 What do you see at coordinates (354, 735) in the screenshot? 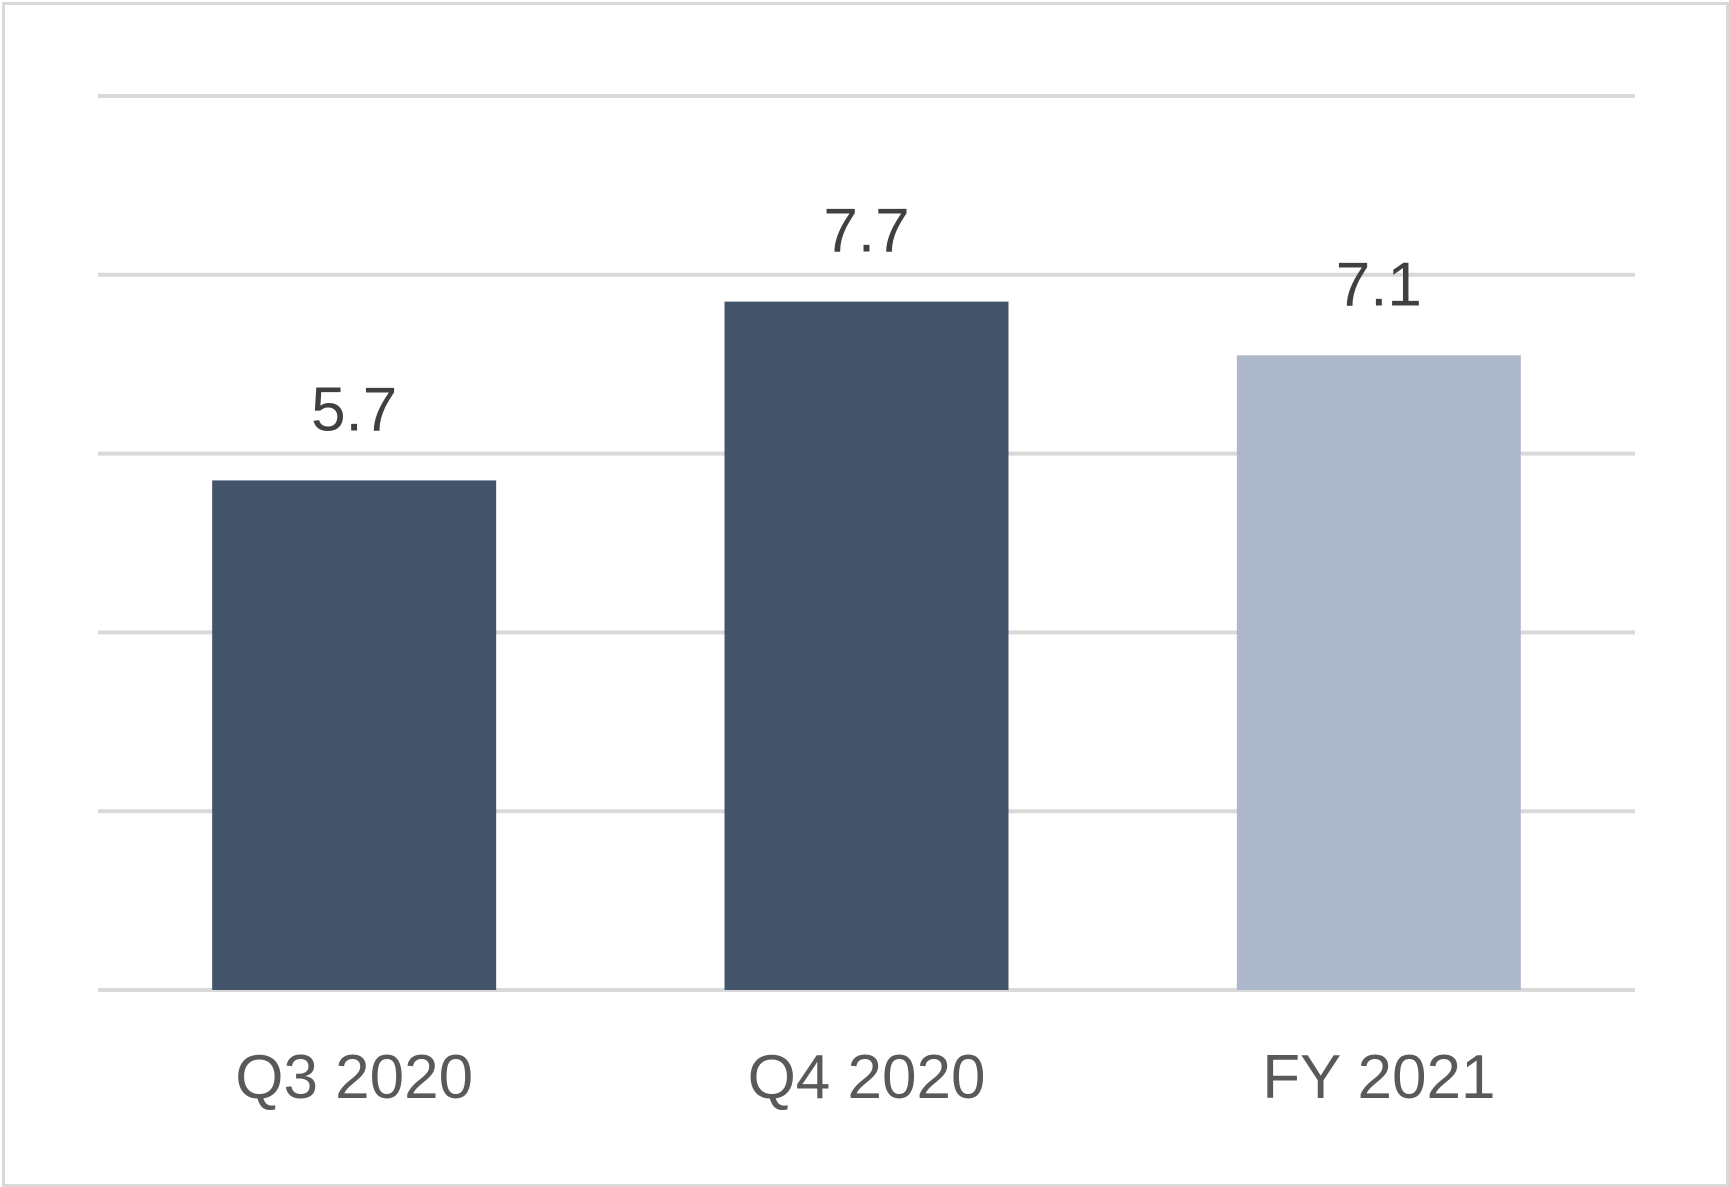
I see `bar-q3-2020` at bounding box center [354, 735].